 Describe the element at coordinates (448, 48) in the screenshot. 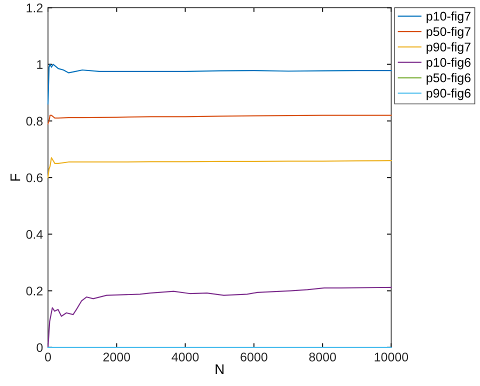

I see `legend-label: p90-fig7` at that location.